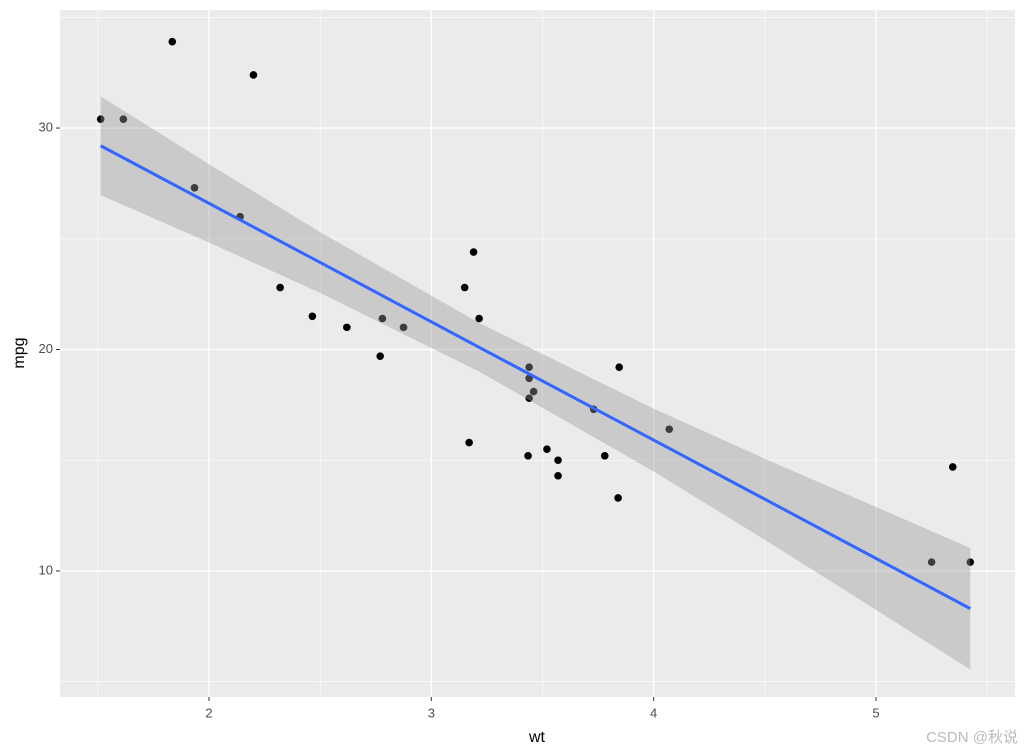 The height and width of the screenshot is (756, 1024). Describe the element at coordinates (208, 712) in the screenshot. I see `x-tick-label: 2` at that location.